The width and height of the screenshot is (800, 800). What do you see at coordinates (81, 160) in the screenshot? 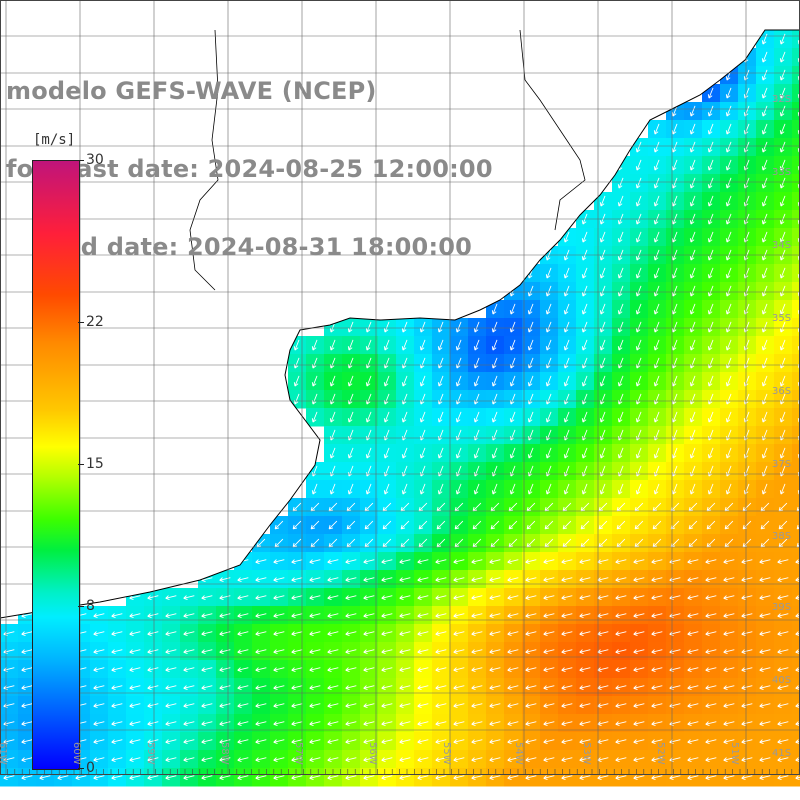
I see `legend-tick-mark` at bounding box center [81, 160].